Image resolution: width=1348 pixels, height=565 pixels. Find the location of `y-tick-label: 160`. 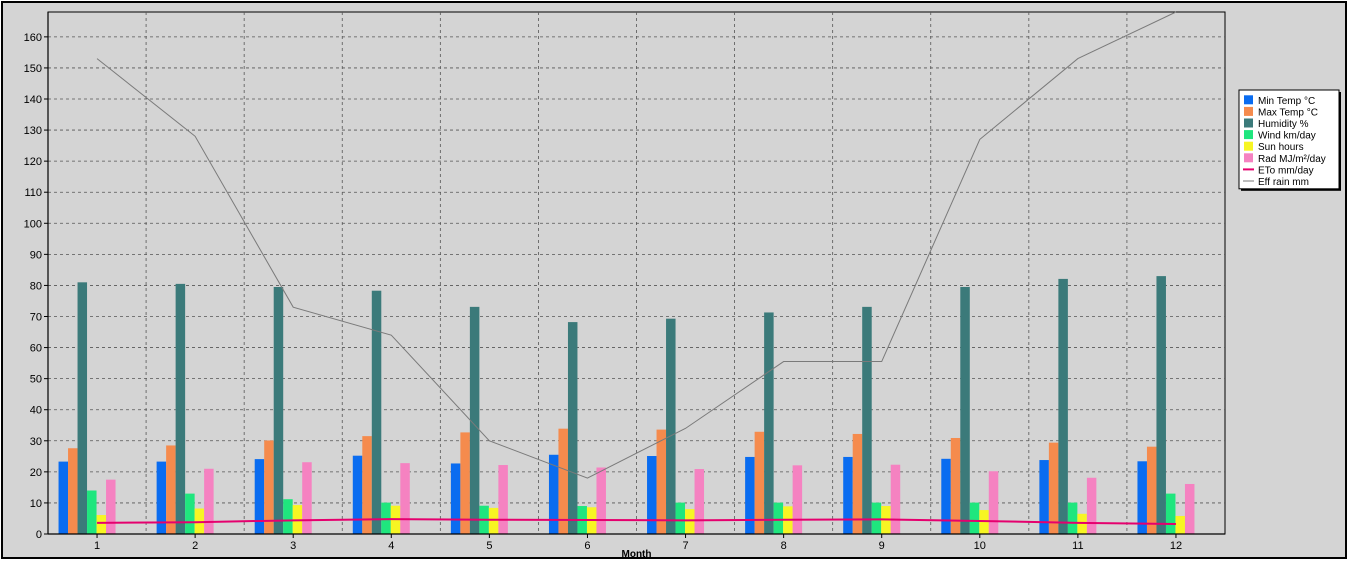

y-tick-label: 160 is located at coordinates (33, 38).